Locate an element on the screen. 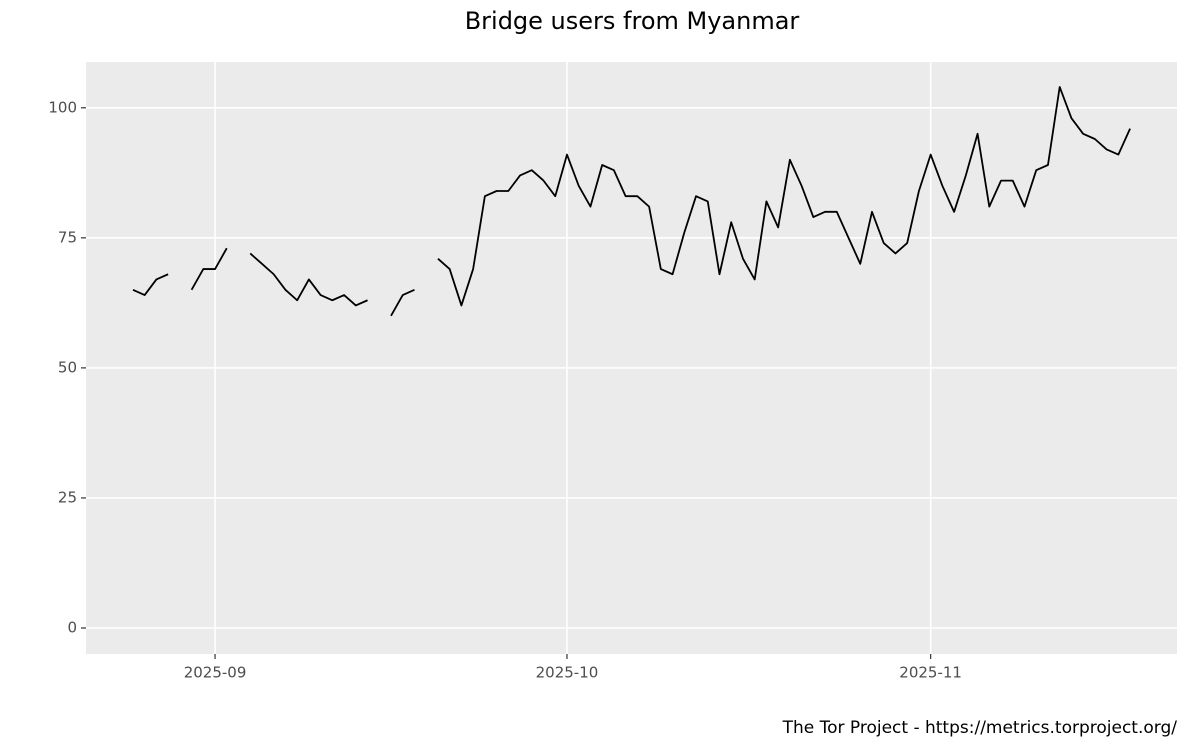 Image resolution: width=1200 pixels, height=750 pixels. y-tick-label: 50 is located at coordinates (67, 367).